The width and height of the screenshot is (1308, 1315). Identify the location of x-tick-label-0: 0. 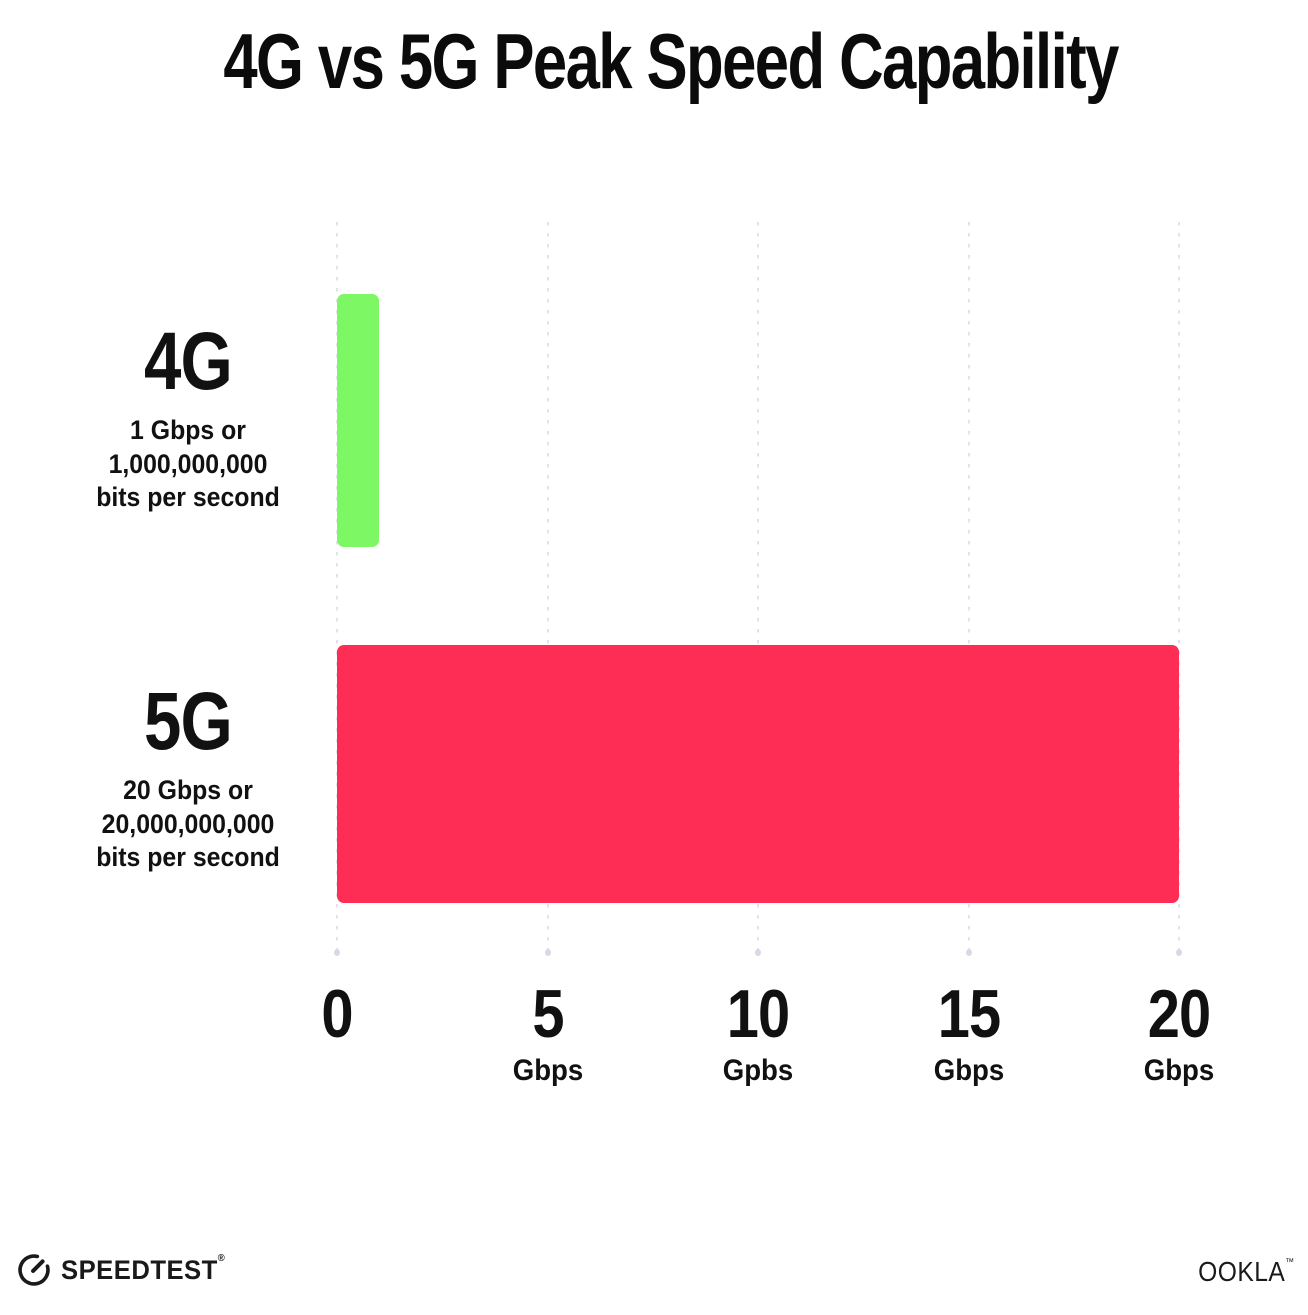
(337, 1014).